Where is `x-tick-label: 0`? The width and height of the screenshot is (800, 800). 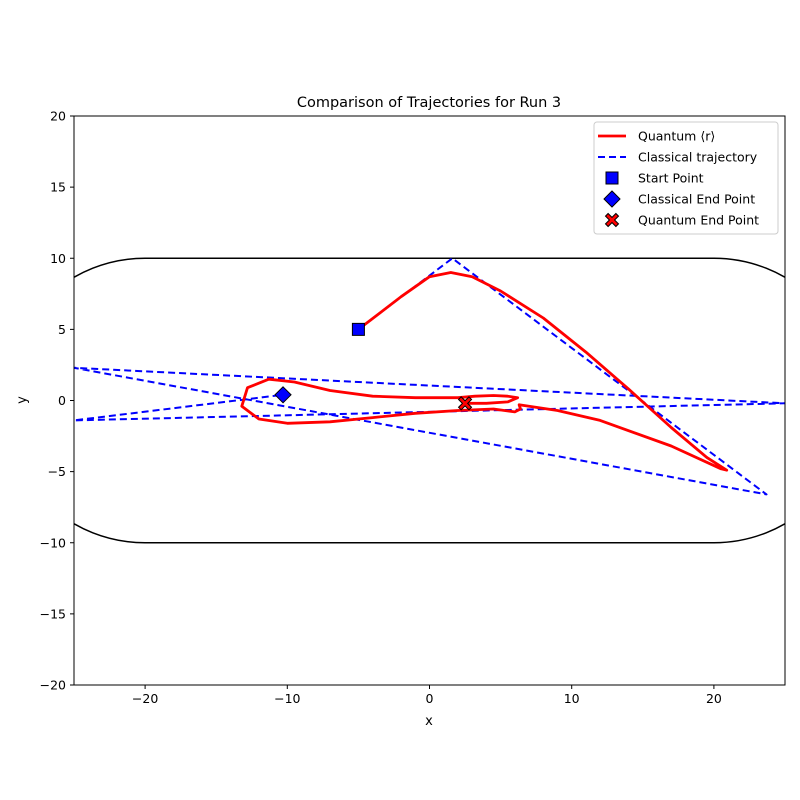 x-tick-label: 0 is located at coordinates (430, 698).